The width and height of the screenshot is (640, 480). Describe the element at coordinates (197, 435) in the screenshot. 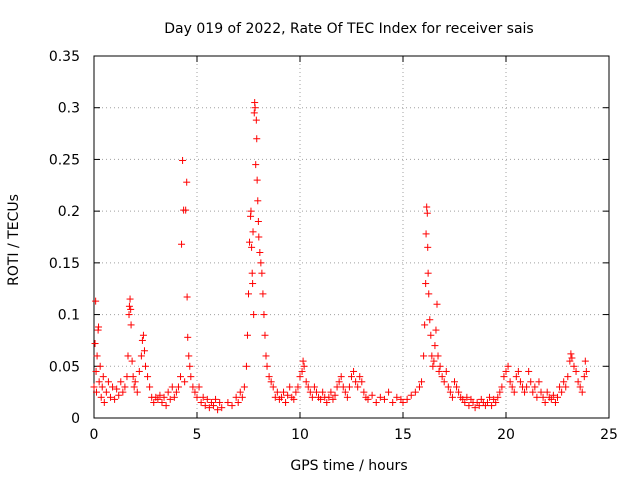

I see `x-tick-label: 5` at that location.